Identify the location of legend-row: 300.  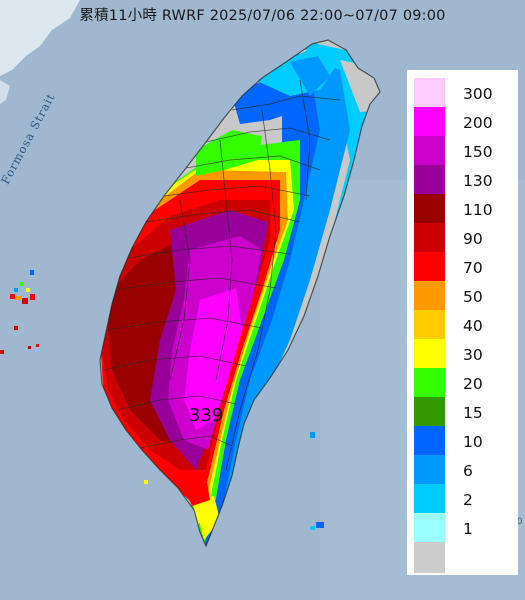
(462, 93).